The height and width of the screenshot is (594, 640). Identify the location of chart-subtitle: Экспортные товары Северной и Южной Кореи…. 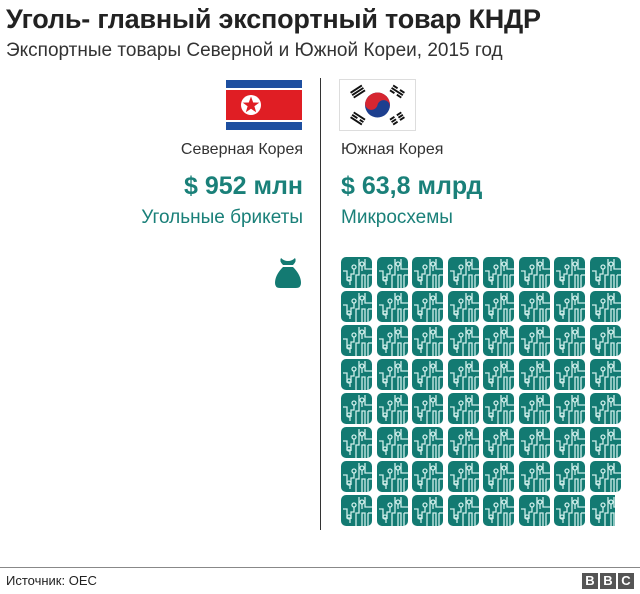
(254, 50).